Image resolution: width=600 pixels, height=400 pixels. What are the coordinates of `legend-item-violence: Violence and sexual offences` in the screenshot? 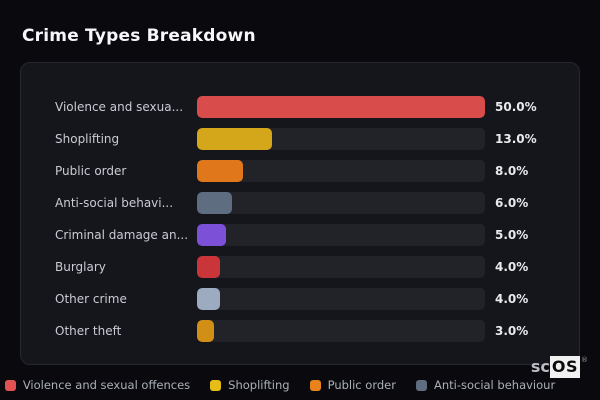 It's located at (97, 385).